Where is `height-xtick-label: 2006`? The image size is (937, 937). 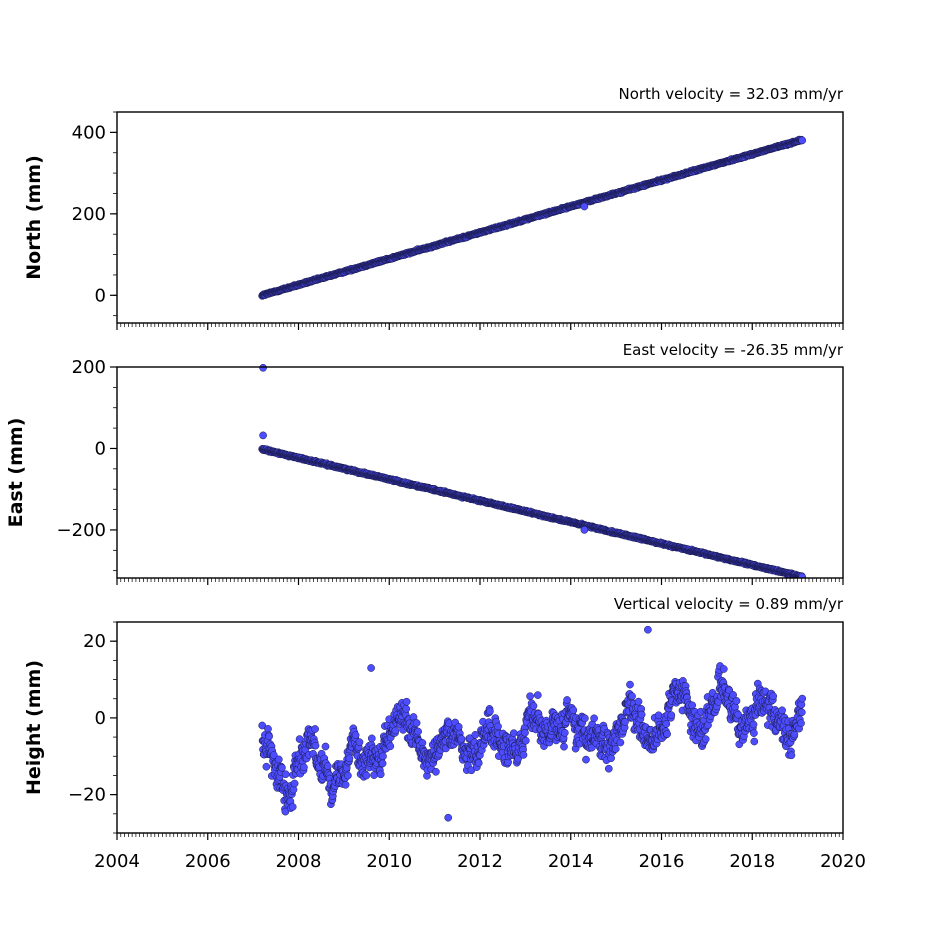 height-xtick-label: 2006 is located at coordinates (208, 861).